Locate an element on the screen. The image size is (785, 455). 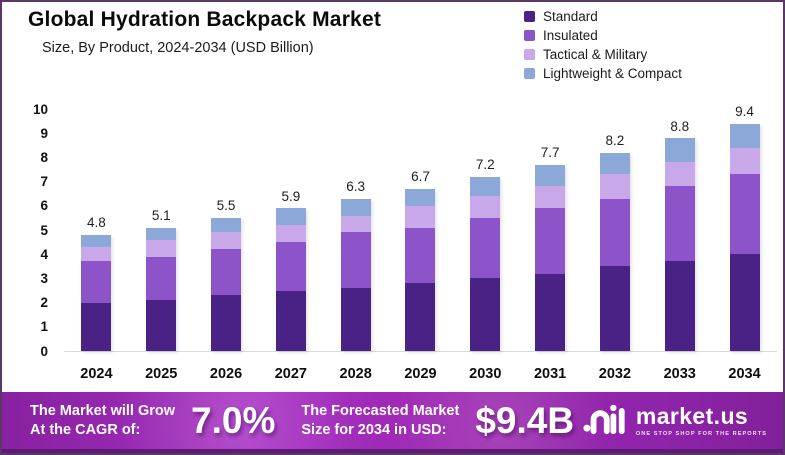
bar-column-2032: 8.2 2032 is located at coordinates (615, 245).